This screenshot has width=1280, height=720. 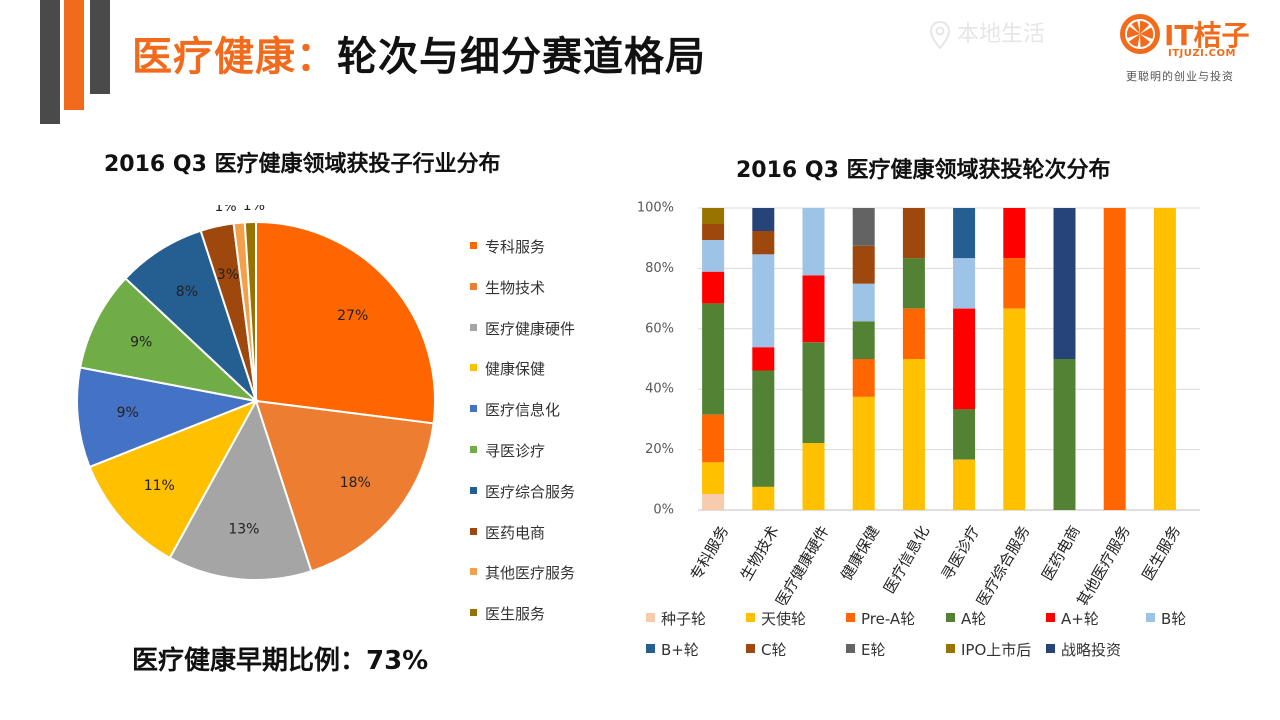 I want to click on x-tick-label-8: 其他医疗服务, so click(x=1103, y=564).